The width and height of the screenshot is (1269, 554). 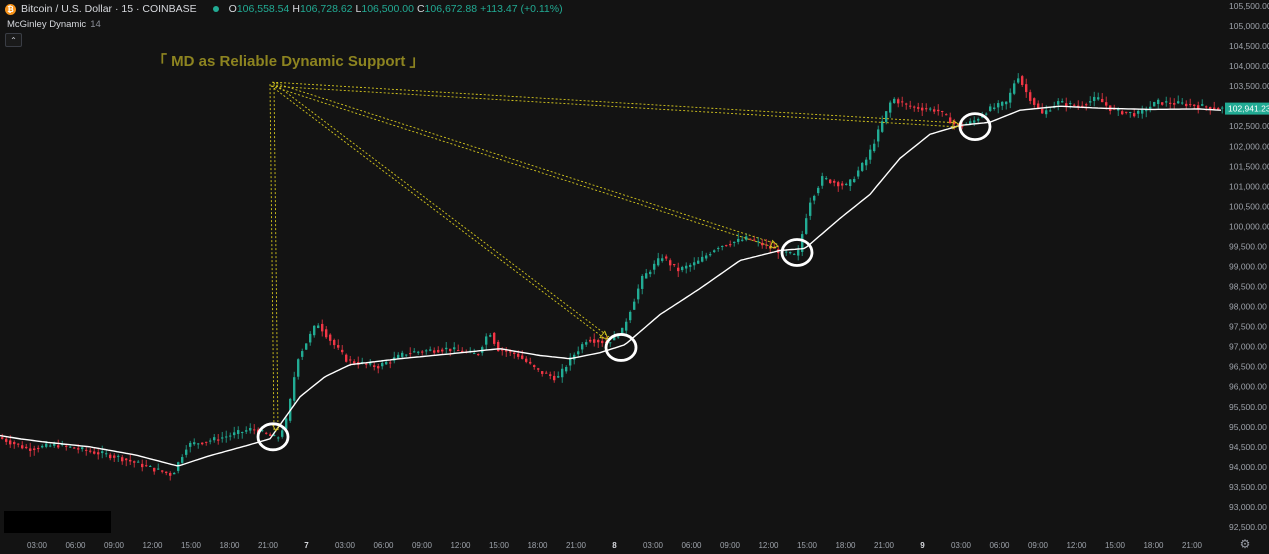 What do you see at coordinates (384, 9) in the screenshot?
I see `ohlc-low: L106,500.00` at bounding box center [384, 9].